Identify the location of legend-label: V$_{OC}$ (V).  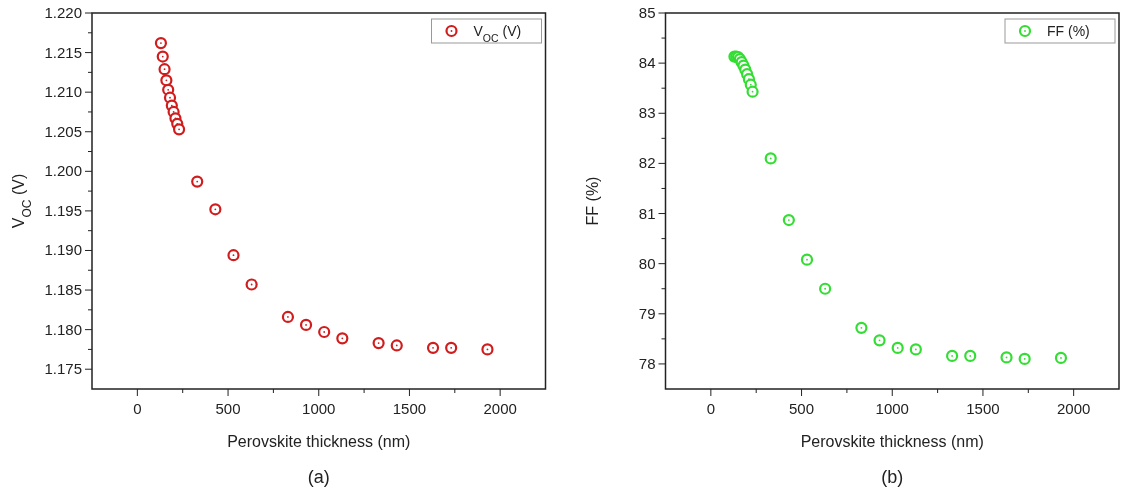
(497, 33).